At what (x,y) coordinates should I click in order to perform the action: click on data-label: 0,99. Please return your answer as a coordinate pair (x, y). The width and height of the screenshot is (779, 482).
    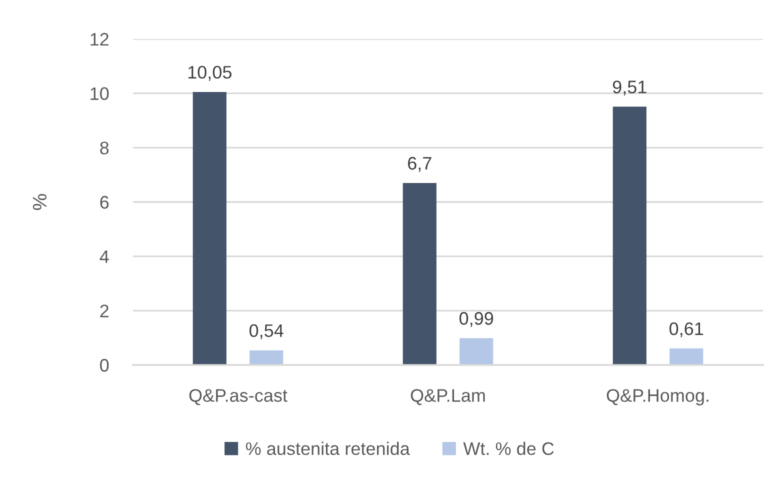
    Looking at the image, I should click on (476, 319).